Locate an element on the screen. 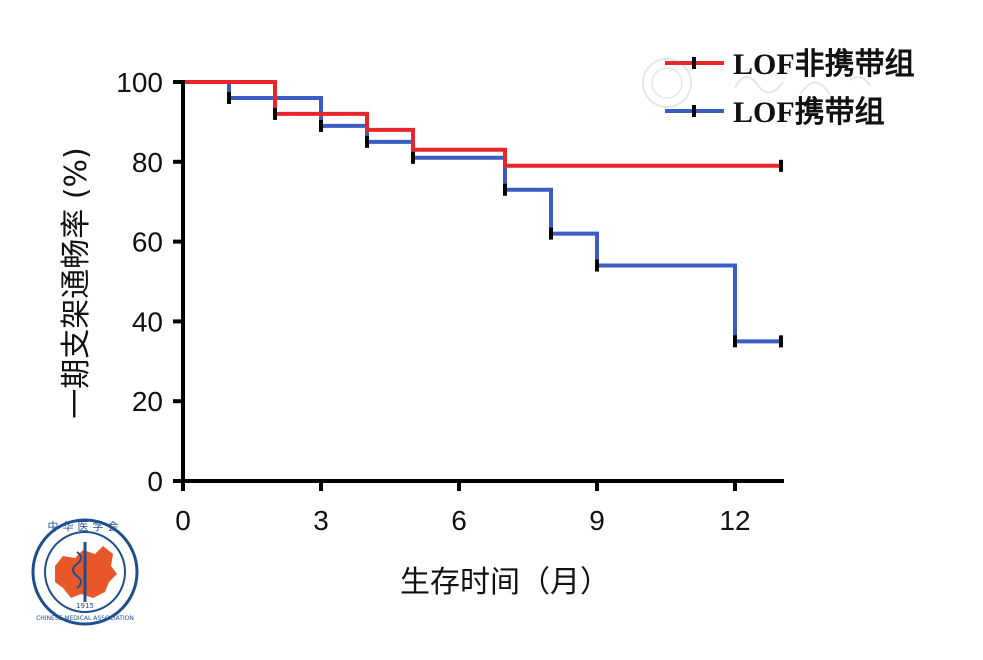  x-tick-label: 6 is located at coordinates (459, 520).